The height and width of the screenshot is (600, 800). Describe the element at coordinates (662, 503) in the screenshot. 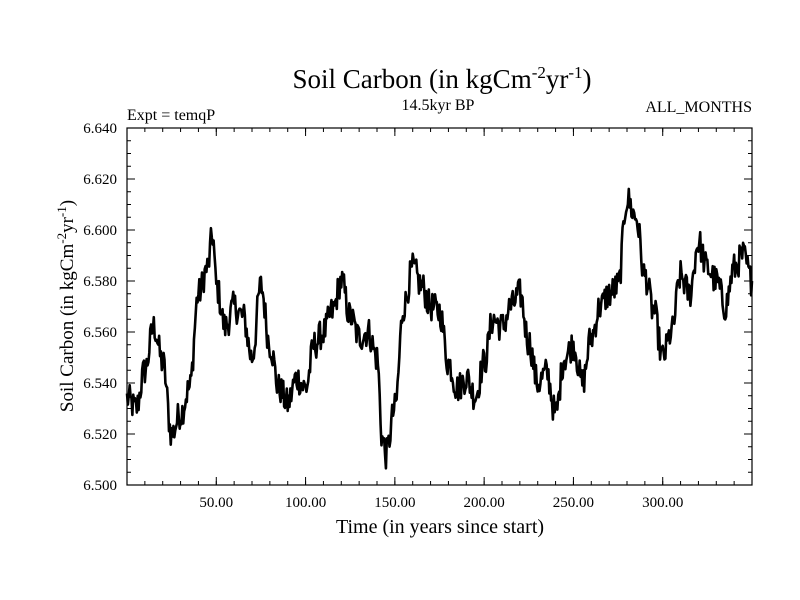

I see `x-tick-label: 300.00` at that location.